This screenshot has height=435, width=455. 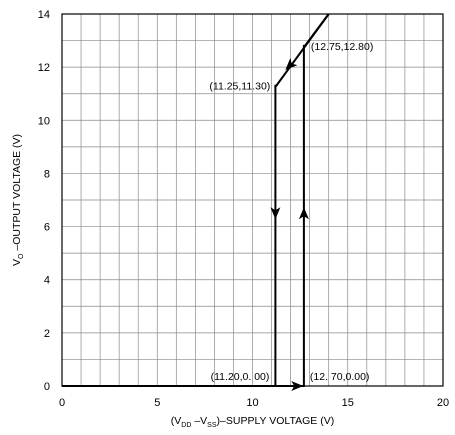 I want to click on y-tick-label: 8, so click(x=47, y=174).